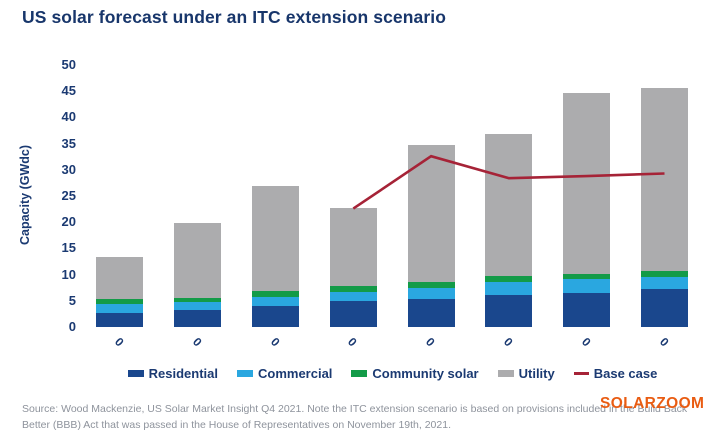  I want to click on y-tick-label: 10, so click(68, 274).